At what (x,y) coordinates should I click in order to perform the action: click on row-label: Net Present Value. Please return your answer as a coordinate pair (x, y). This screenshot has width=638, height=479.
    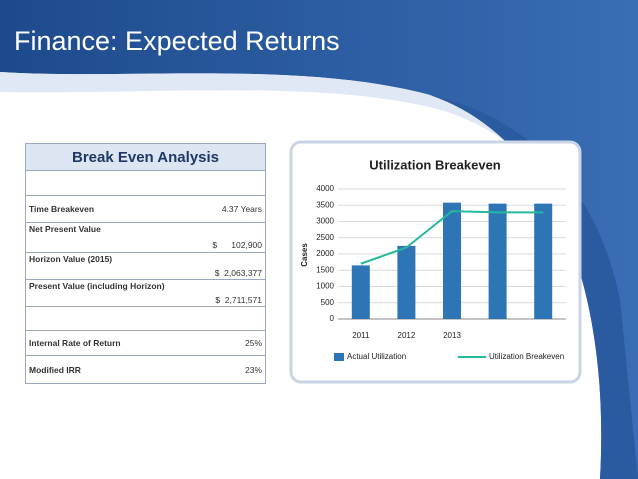
    Looking at the image, I should click on (65, 229).